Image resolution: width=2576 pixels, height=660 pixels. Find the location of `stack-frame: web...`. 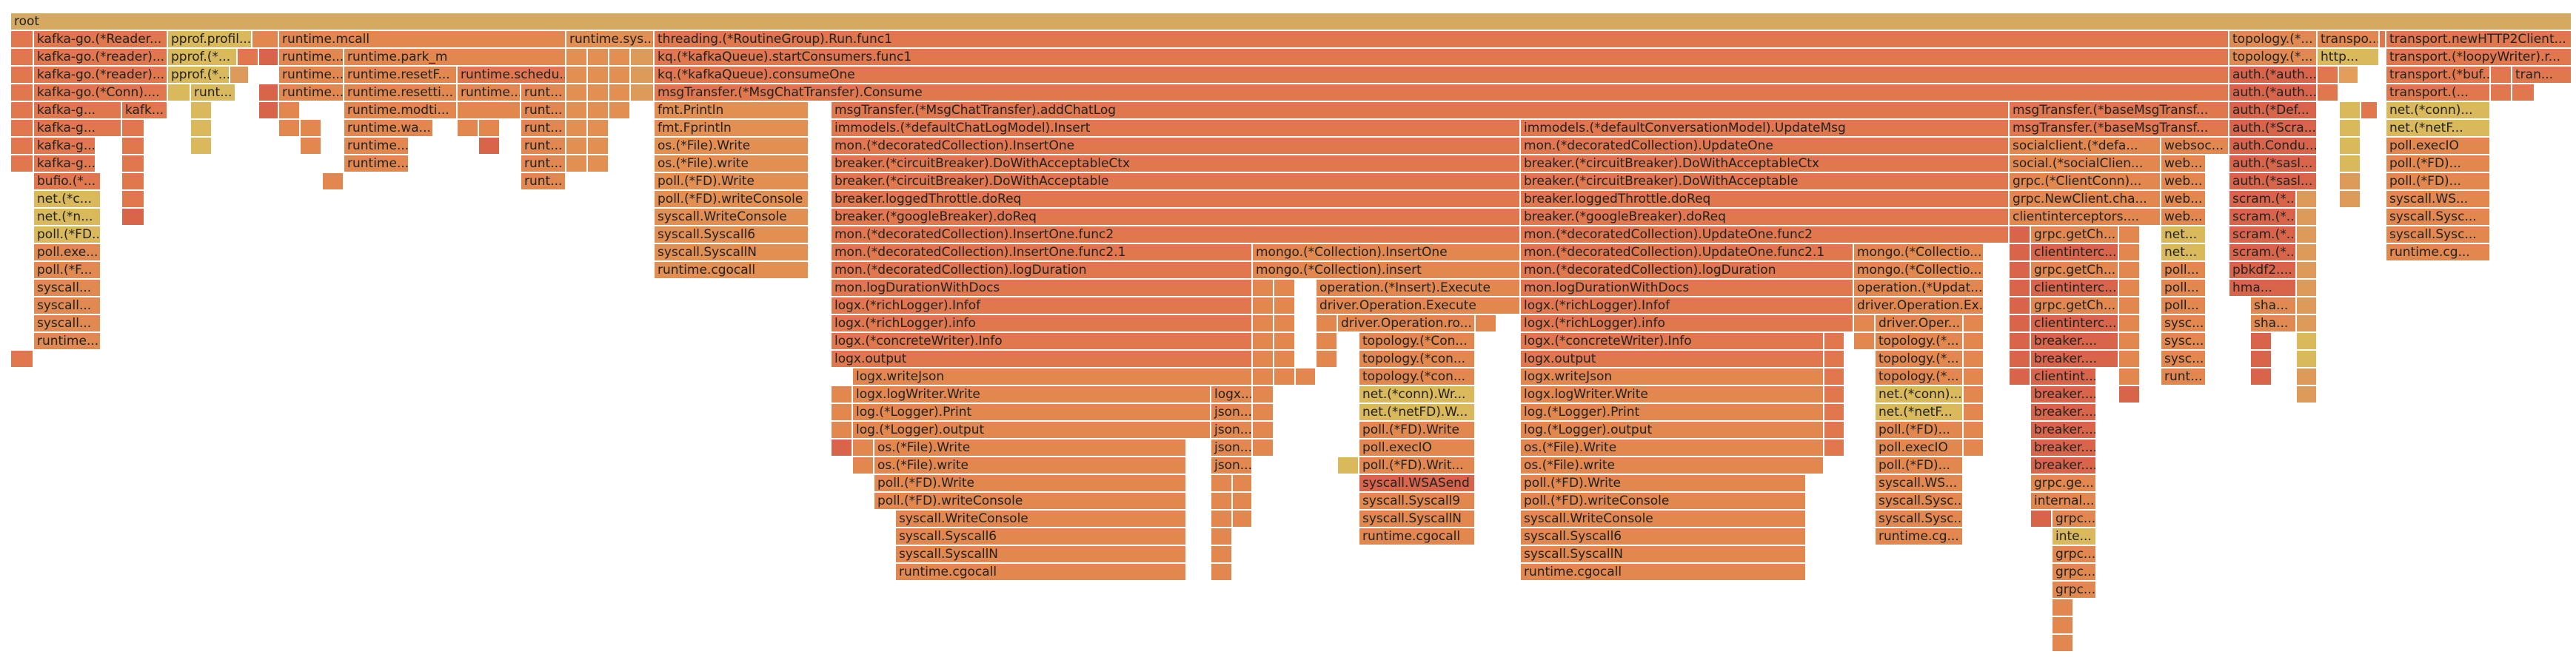

stack-frame: web... is located at coordinates (2183, 163).